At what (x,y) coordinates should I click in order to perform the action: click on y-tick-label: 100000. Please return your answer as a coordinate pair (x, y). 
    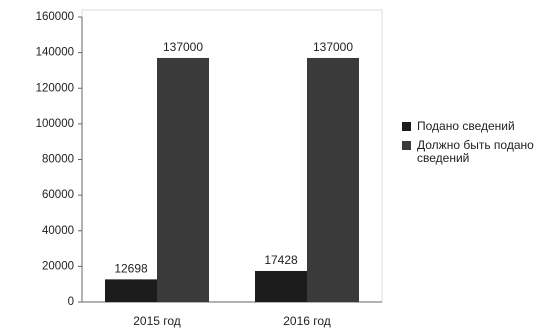
    Looking at the image, I should click on (55, 124).